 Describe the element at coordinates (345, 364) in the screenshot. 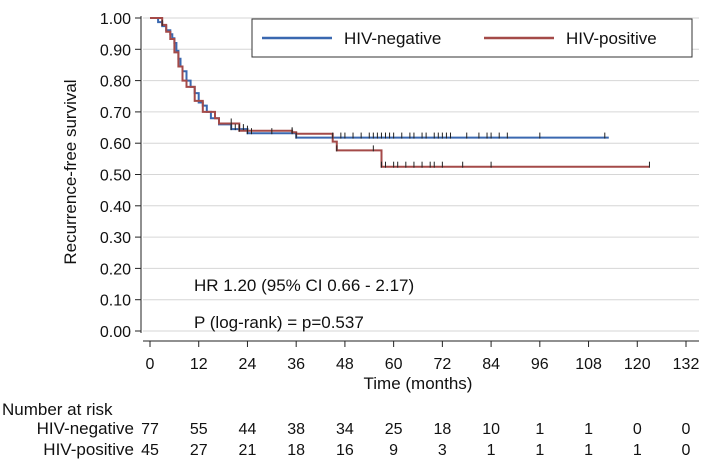

I see `x-tick-label: 48` at that location.